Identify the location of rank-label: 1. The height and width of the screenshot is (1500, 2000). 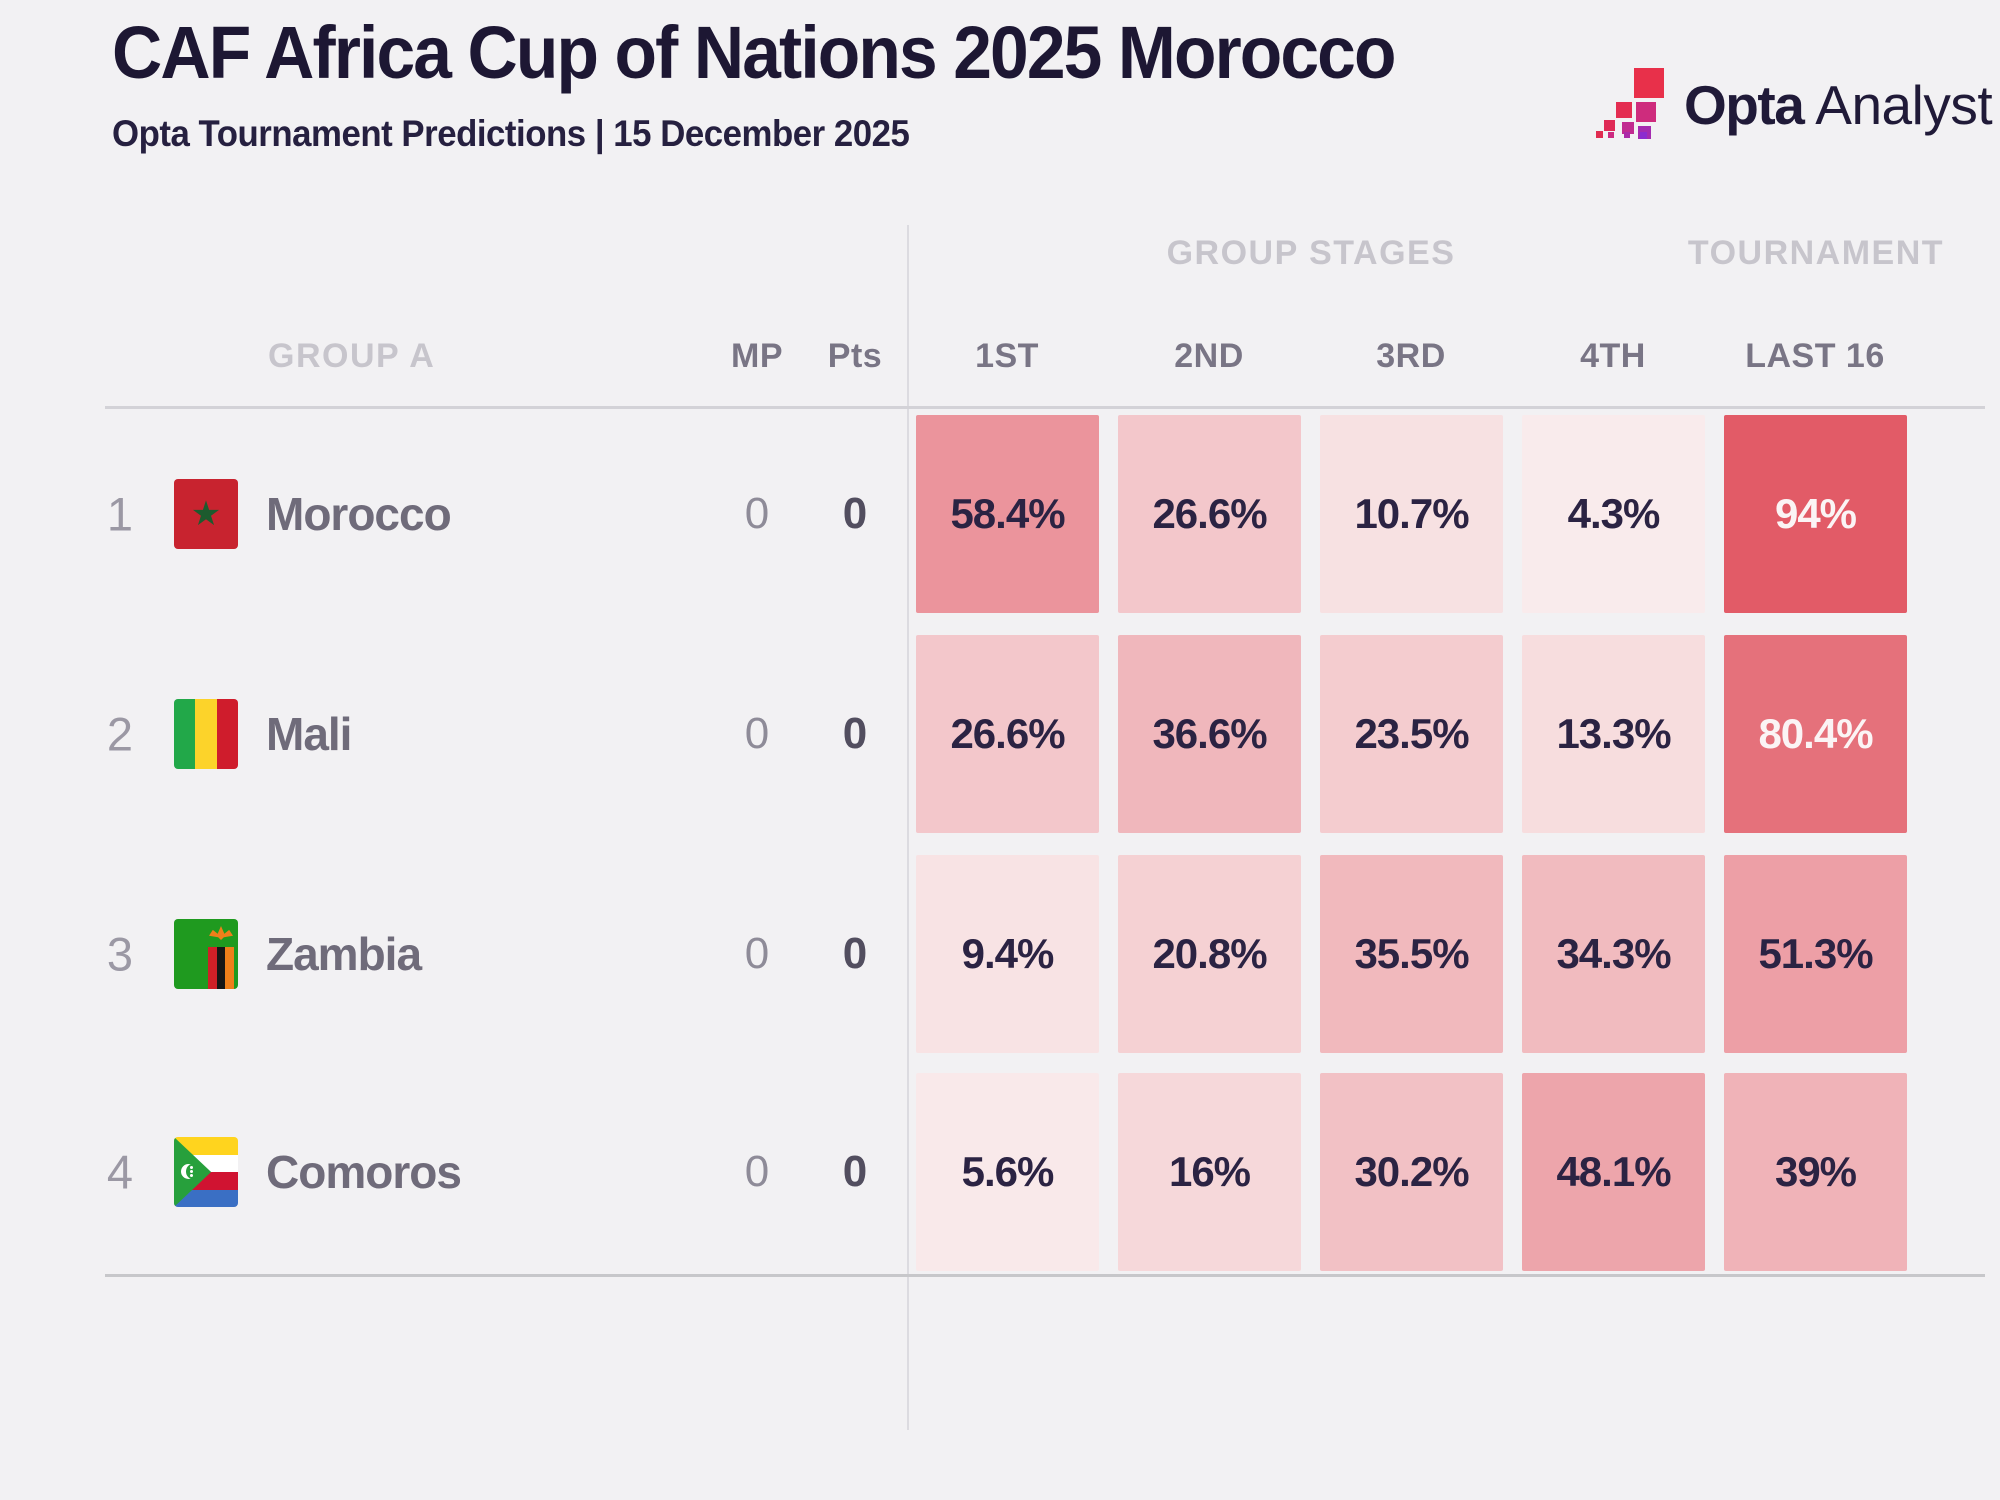
(120, 514).